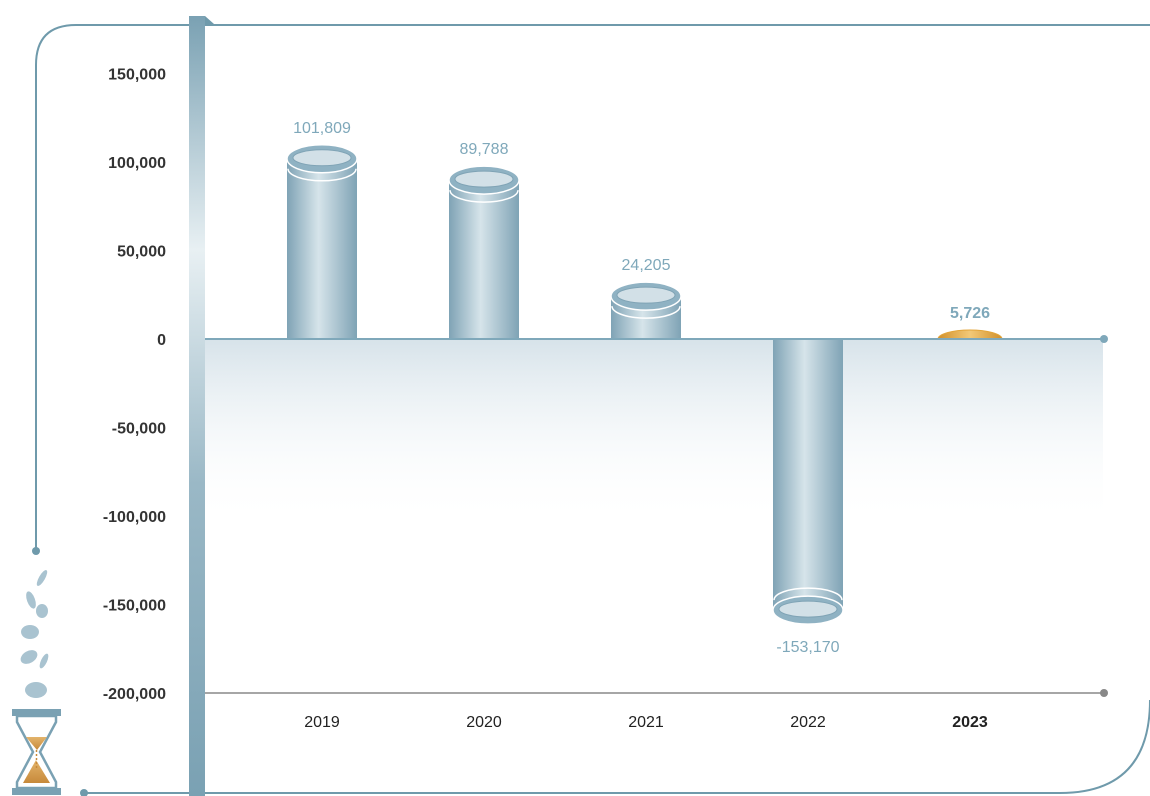  I want to click on bar-2023-coin, so click(970, 334).